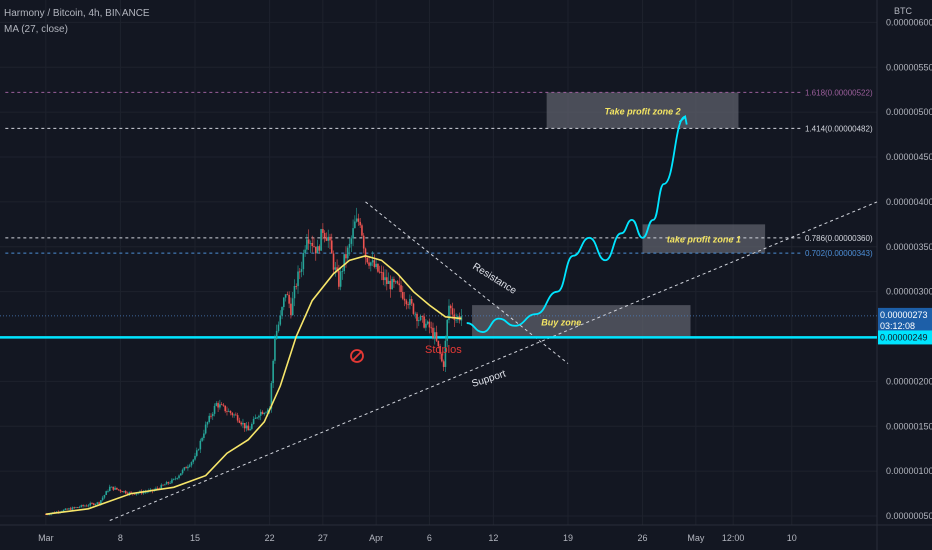  I want to click on horizontal-line-value: 0.00000249, so click(904, 337).